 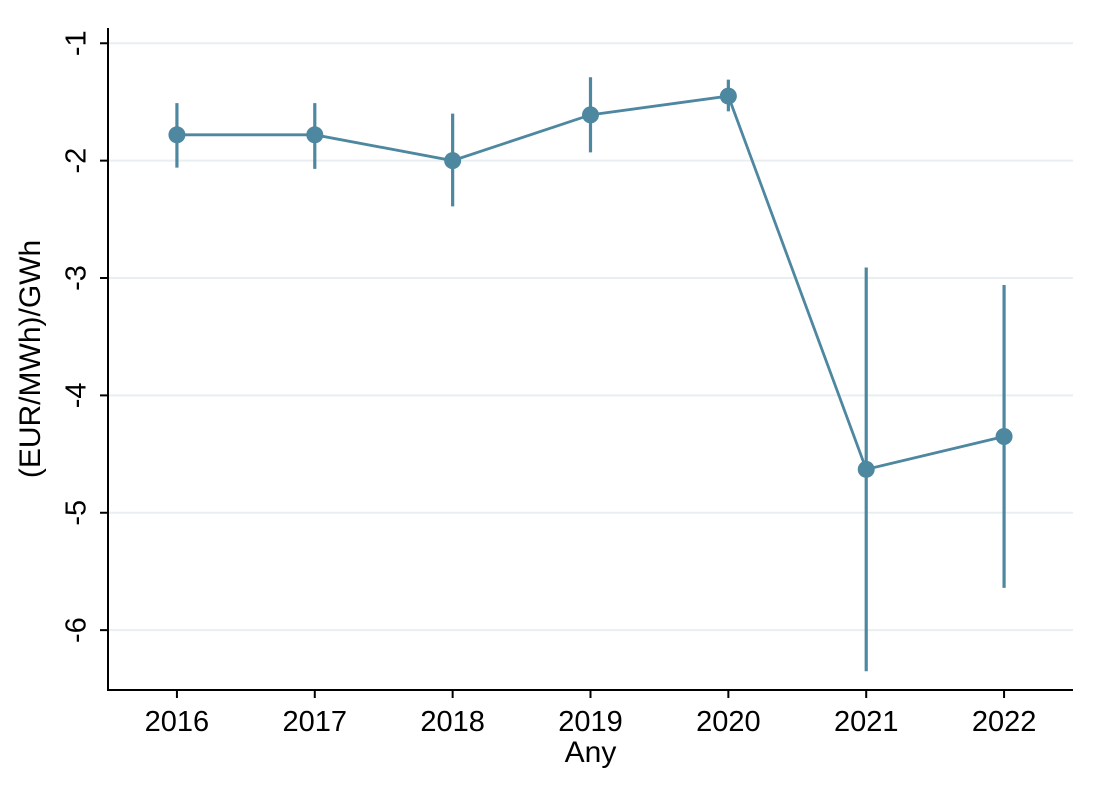 What do you see at coordinates (77, 43) in the screenshot?
I see `y-tick-label--1: -1` at bounding box center [77, 43].